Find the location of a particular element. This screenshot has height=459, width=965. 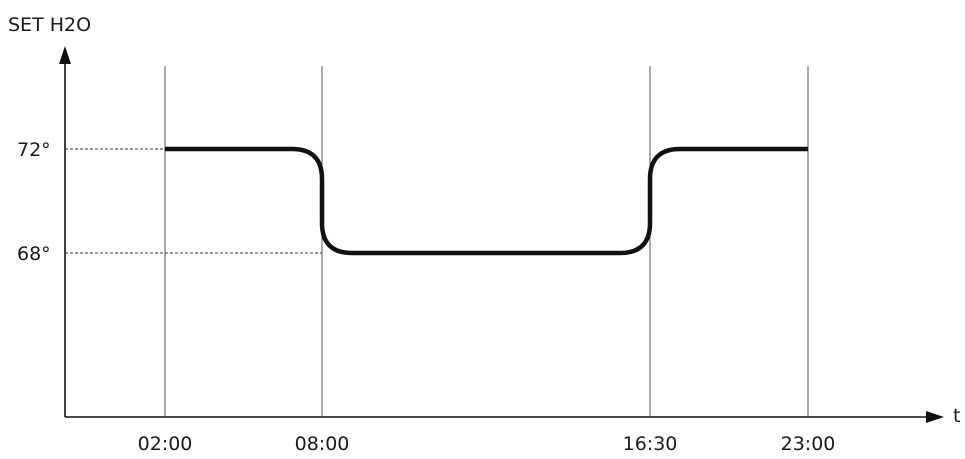

x-tick-labels: 02:00 08:00 16:30 23:00 is located at coordinates (487, 444).